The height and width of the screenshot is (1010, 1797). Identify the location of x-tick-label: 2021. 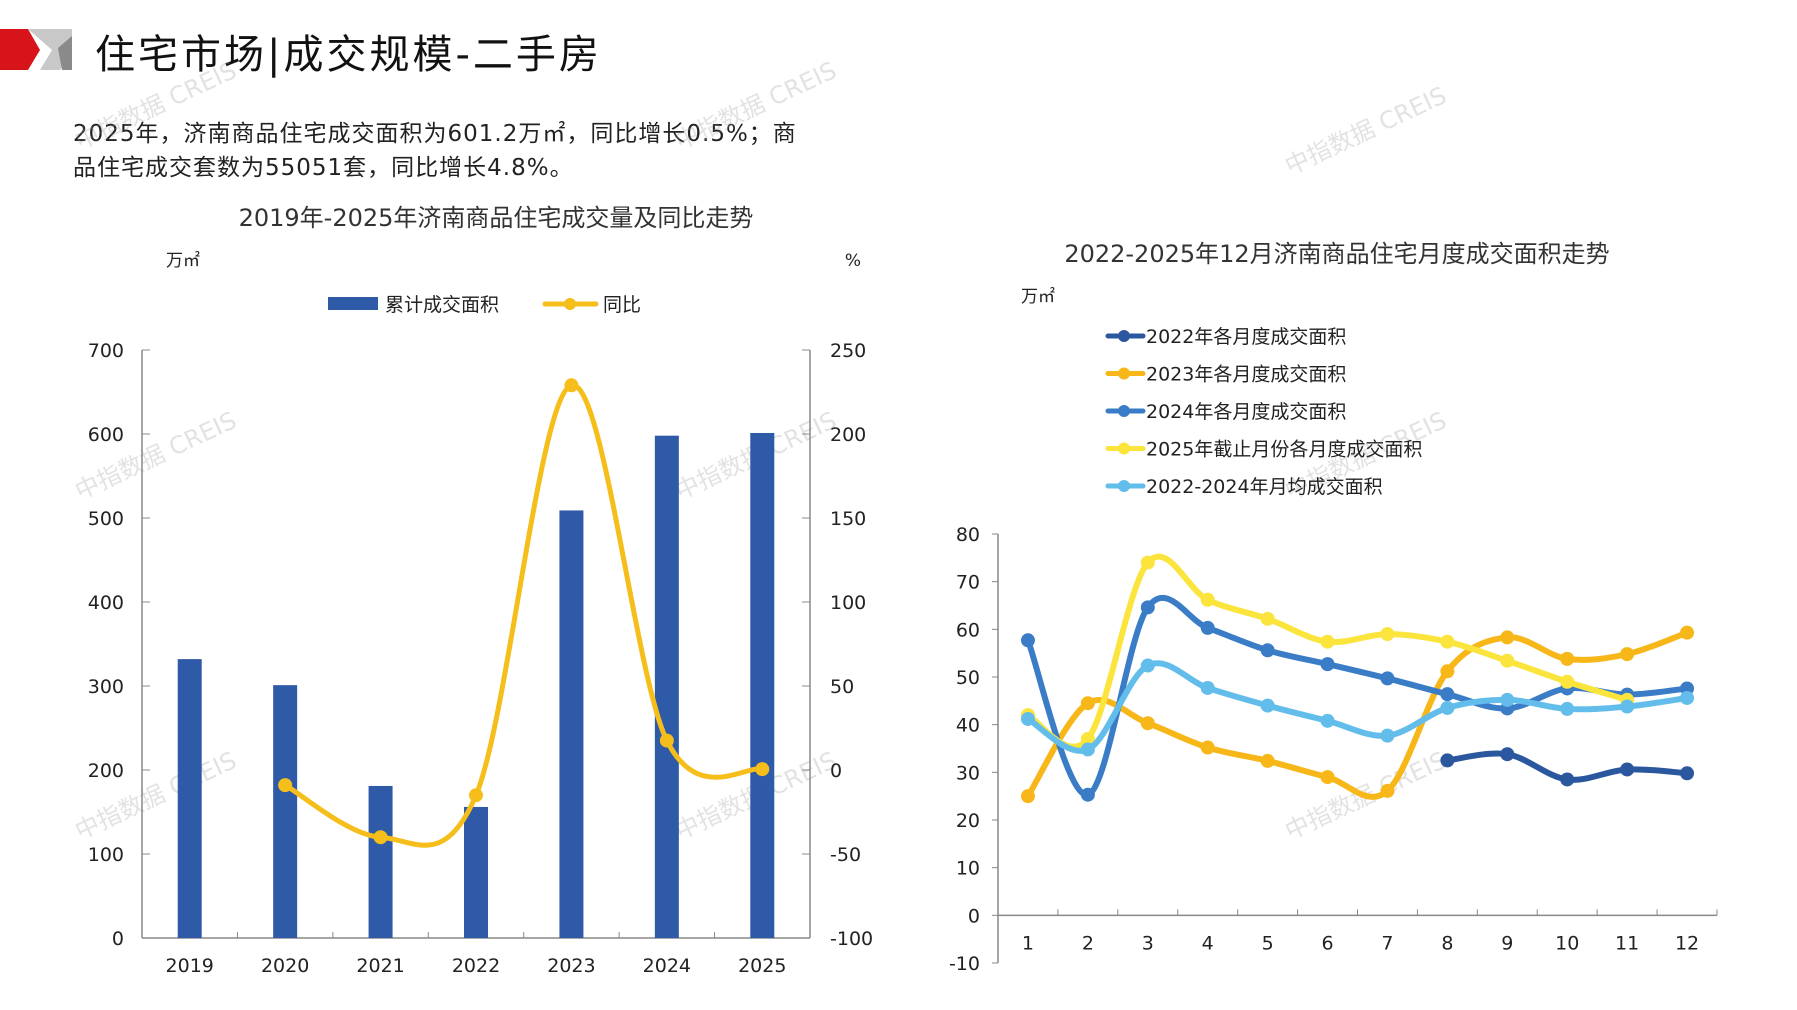
(380, 966).